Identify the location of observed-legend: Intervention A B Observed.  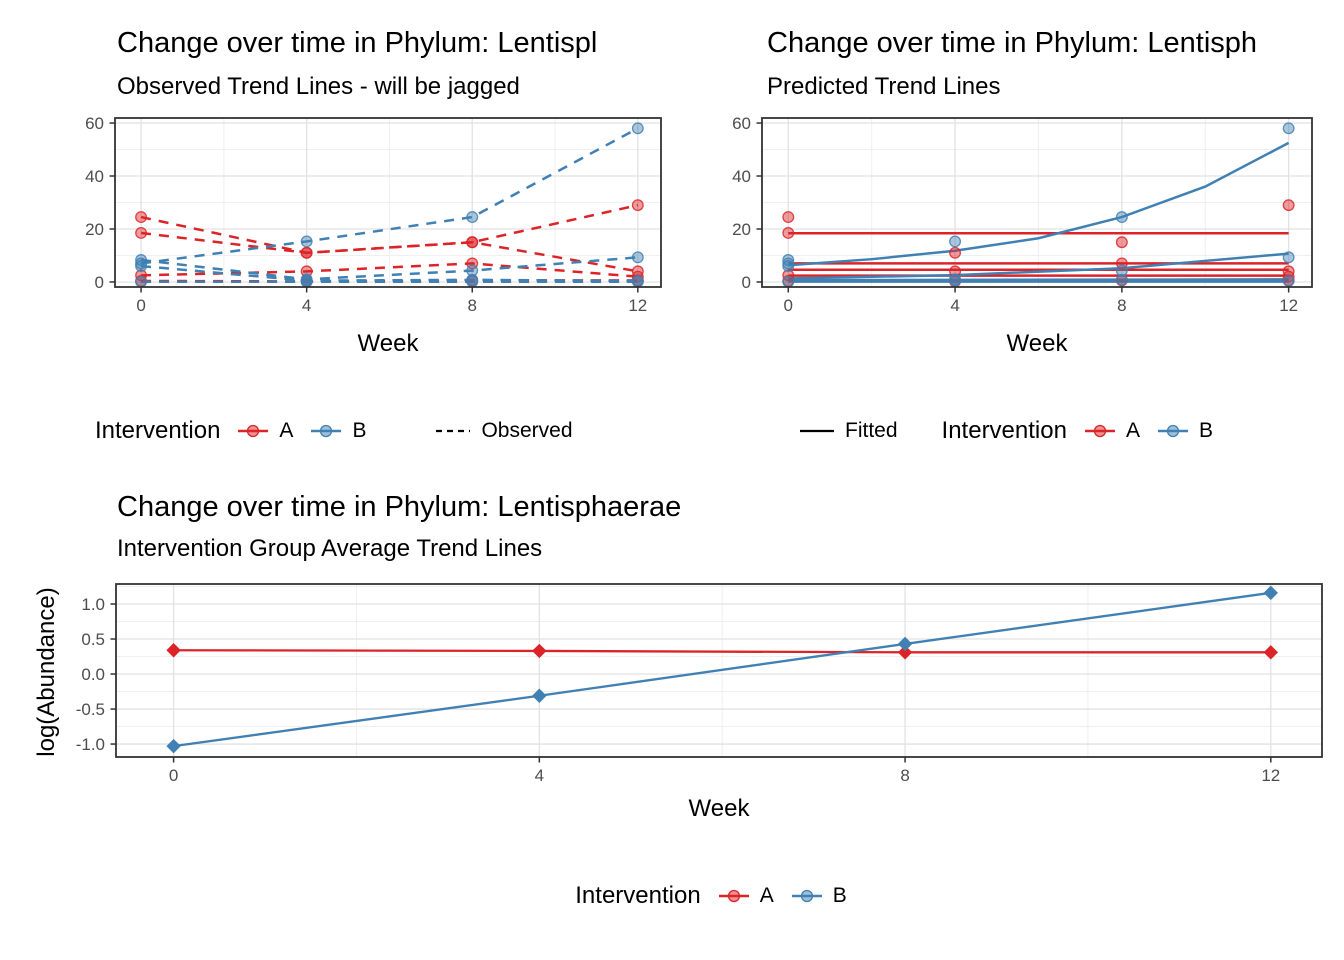
(342, 431).